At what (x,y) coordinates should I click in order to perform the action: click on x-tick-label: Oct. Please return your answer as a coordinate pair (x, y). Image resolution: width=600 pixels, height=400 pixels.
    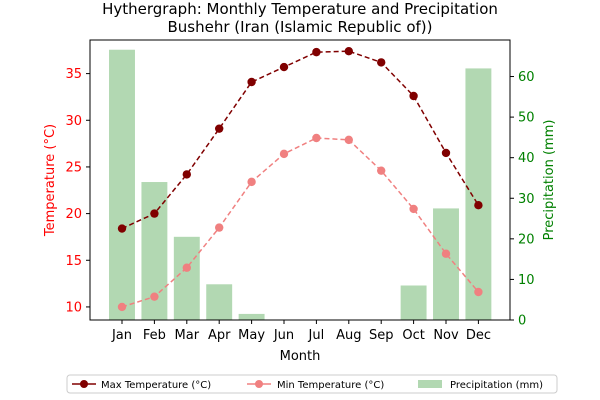
    Looking at the image, I should click on (413, 335).